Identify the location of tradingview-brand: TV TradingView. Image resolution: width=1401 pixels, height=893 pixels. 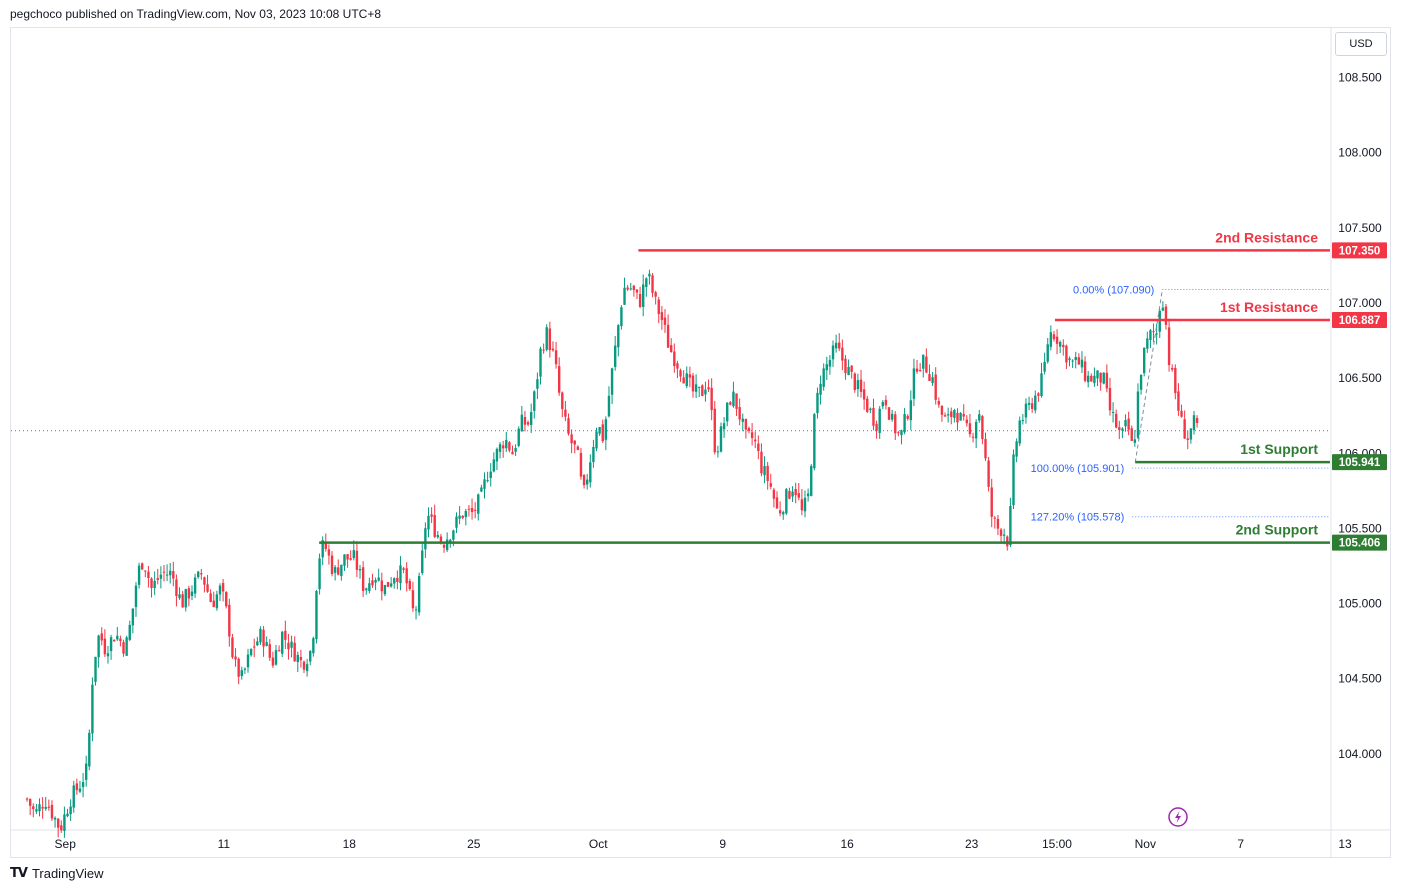
(56, 873).